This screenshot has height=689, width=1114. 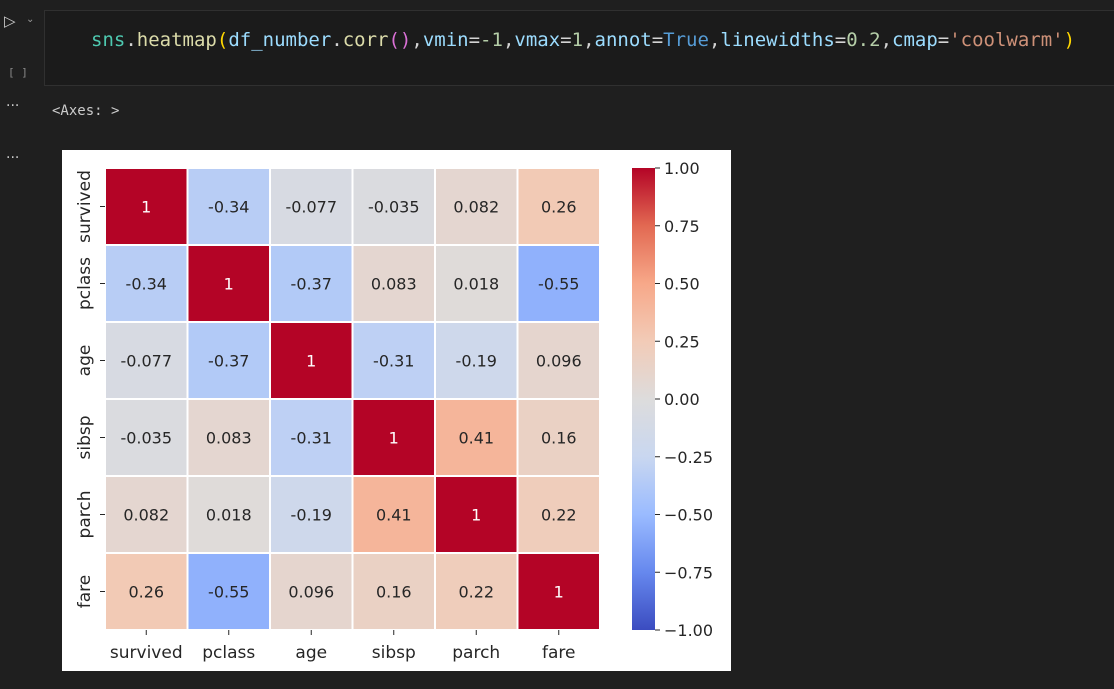 What do you see at coordinates (146, 653) in the screenshot?
I see `x-tick-label: survived` at bounding box center [146, 653].